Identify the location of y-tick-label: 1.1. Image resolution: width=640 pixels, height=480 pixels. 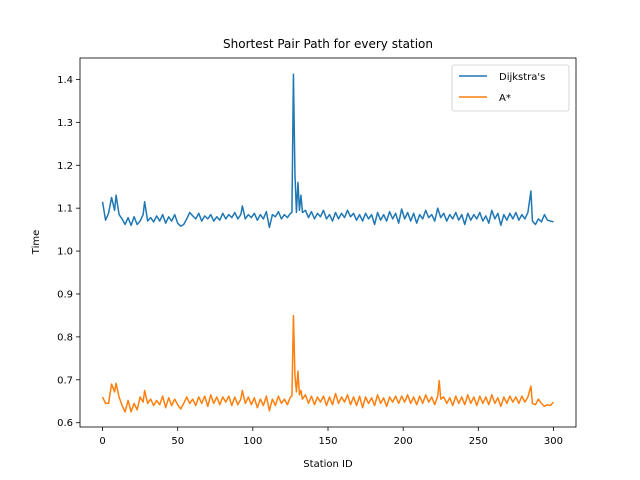
(65, 209).